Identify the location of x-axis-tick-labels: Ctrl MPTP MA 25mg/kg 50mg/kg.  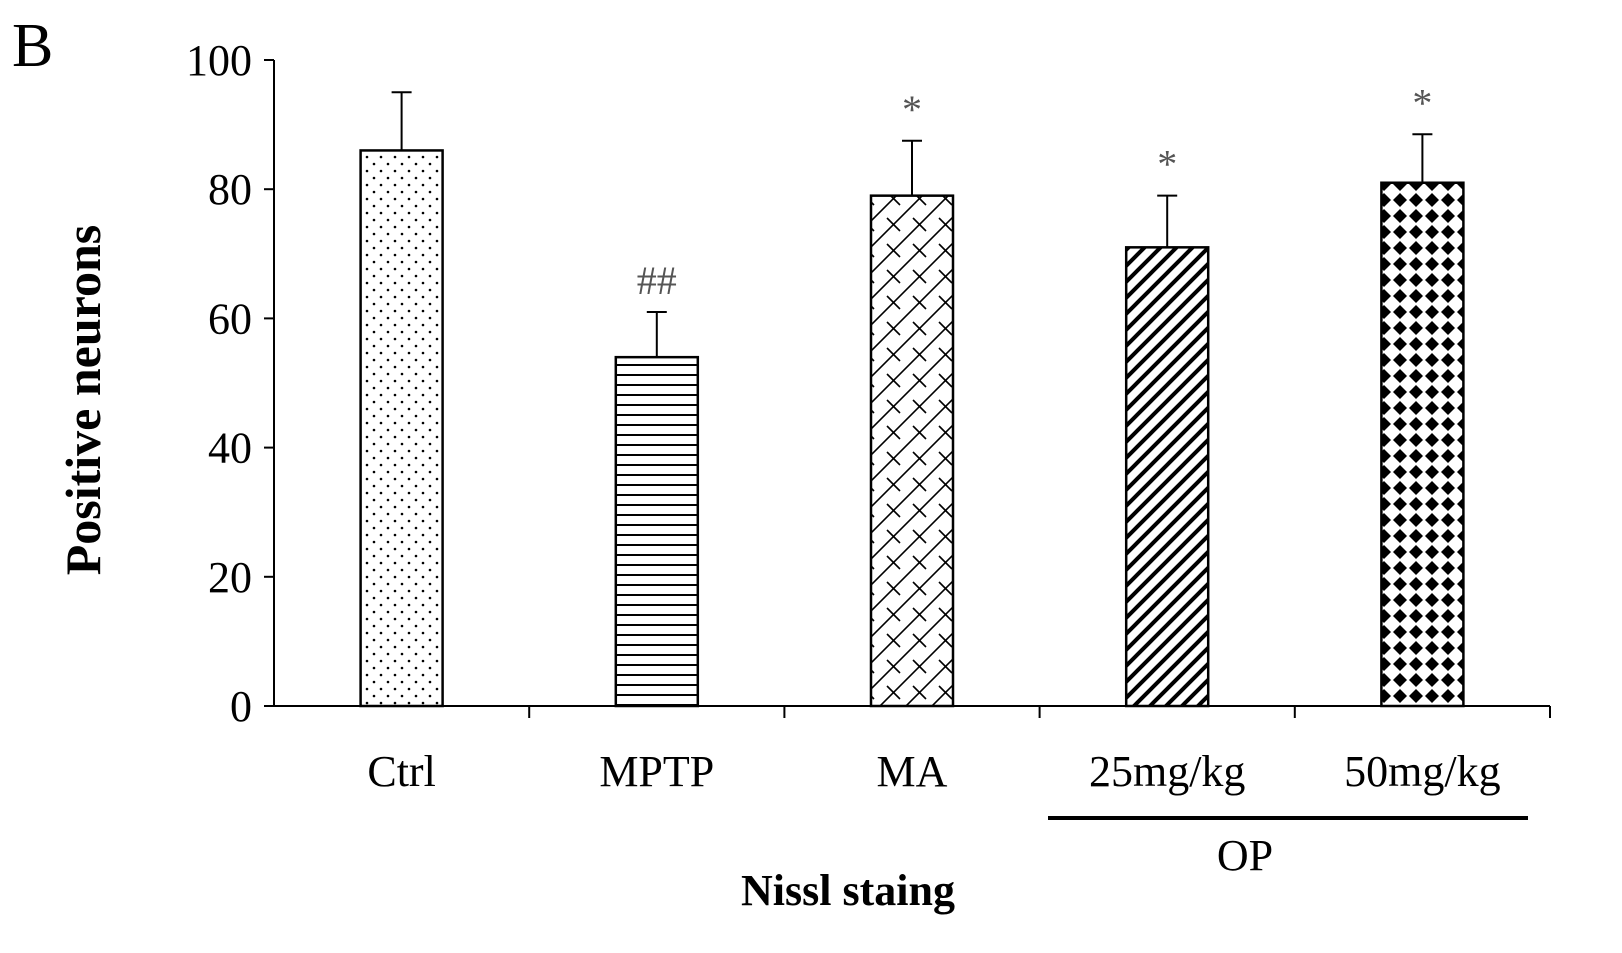
(933, 771).